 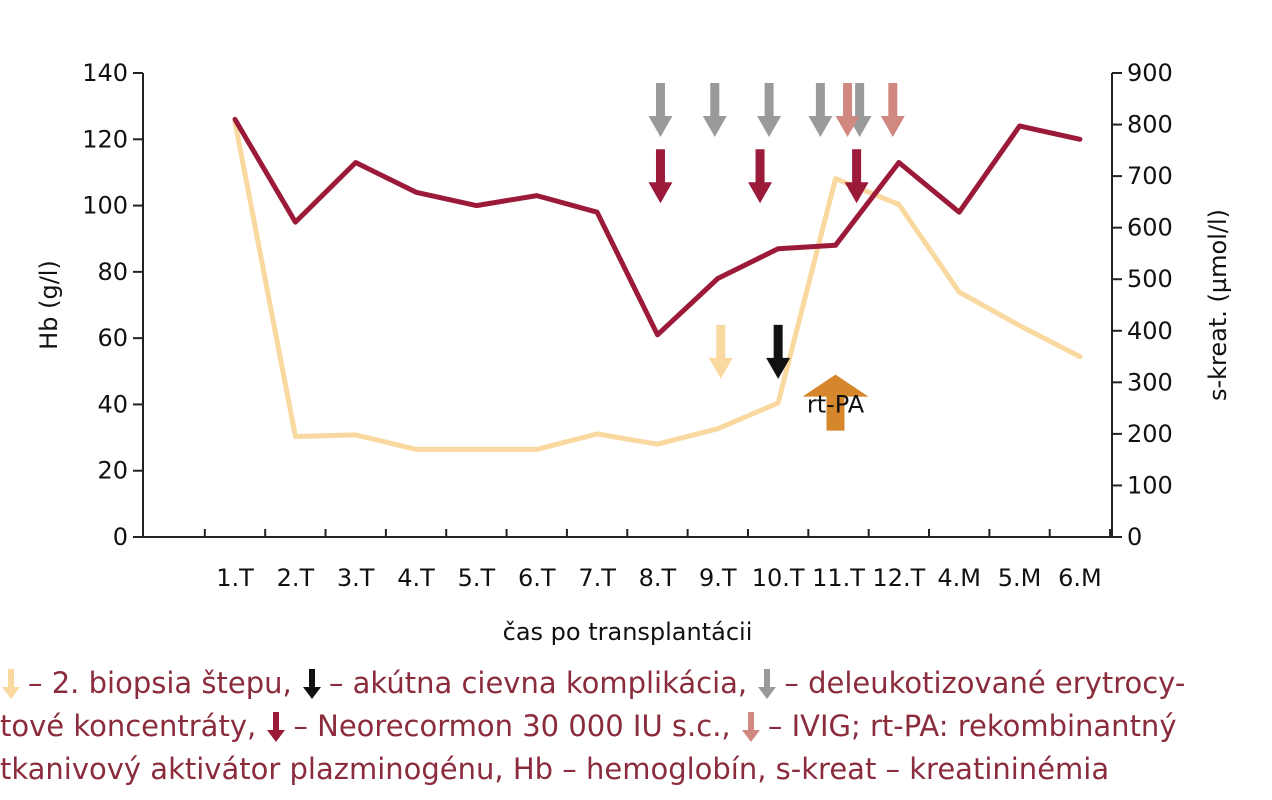 I want to click on legend-text: – 2. biopsia štepu,, so click(x=164, y=683).